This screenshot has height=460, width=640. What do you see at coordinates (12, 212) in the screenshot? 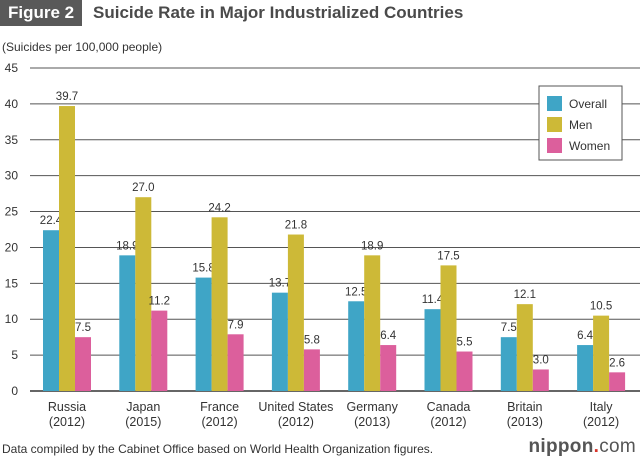
I see `y-tick-label: 25` at bounding box center [12, 212].